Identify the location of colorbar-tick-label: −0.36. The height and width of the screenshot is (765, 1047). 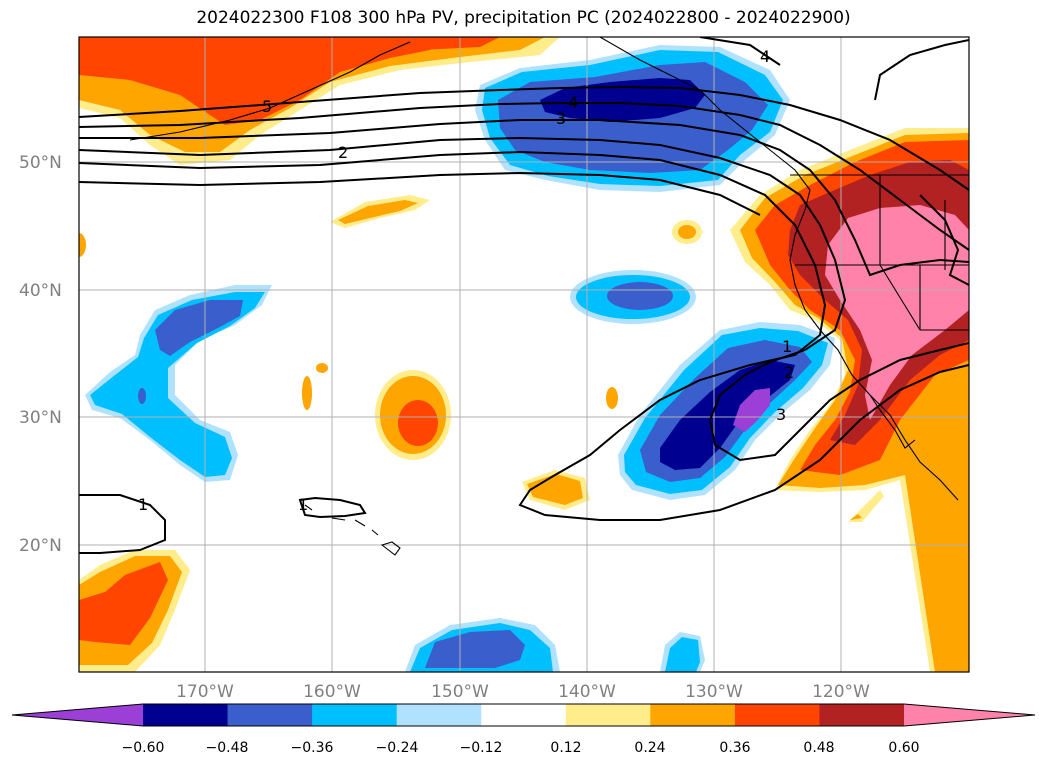
(312, 748).